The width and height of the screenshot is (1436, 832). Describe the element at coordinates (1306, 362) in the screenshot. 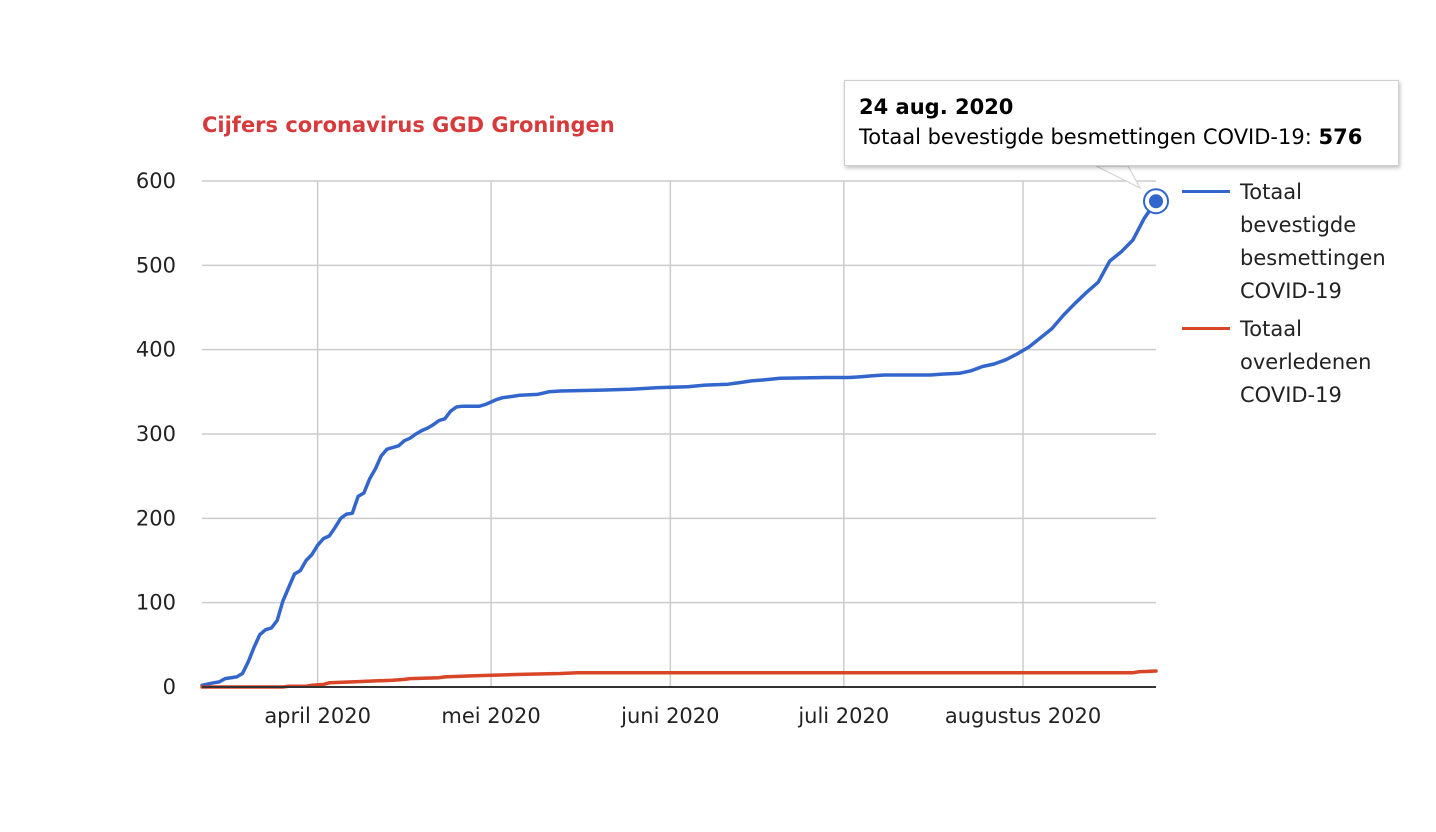

I see `legend-label-deaths: Totaal overledenen COVID-19` at that location.